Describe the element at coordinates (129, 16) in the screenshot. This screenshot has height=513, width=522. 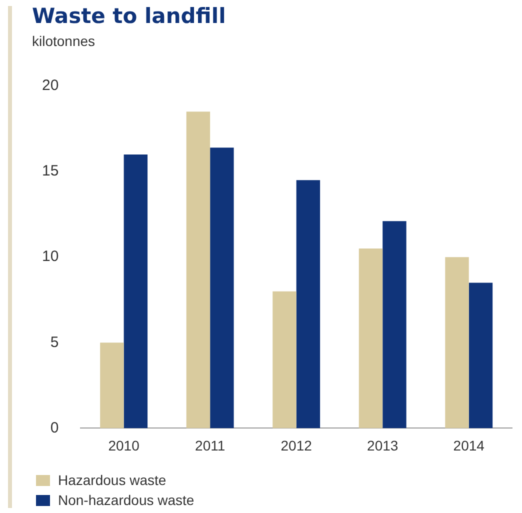
I see `chart-title: Waste to landfill` at that location.